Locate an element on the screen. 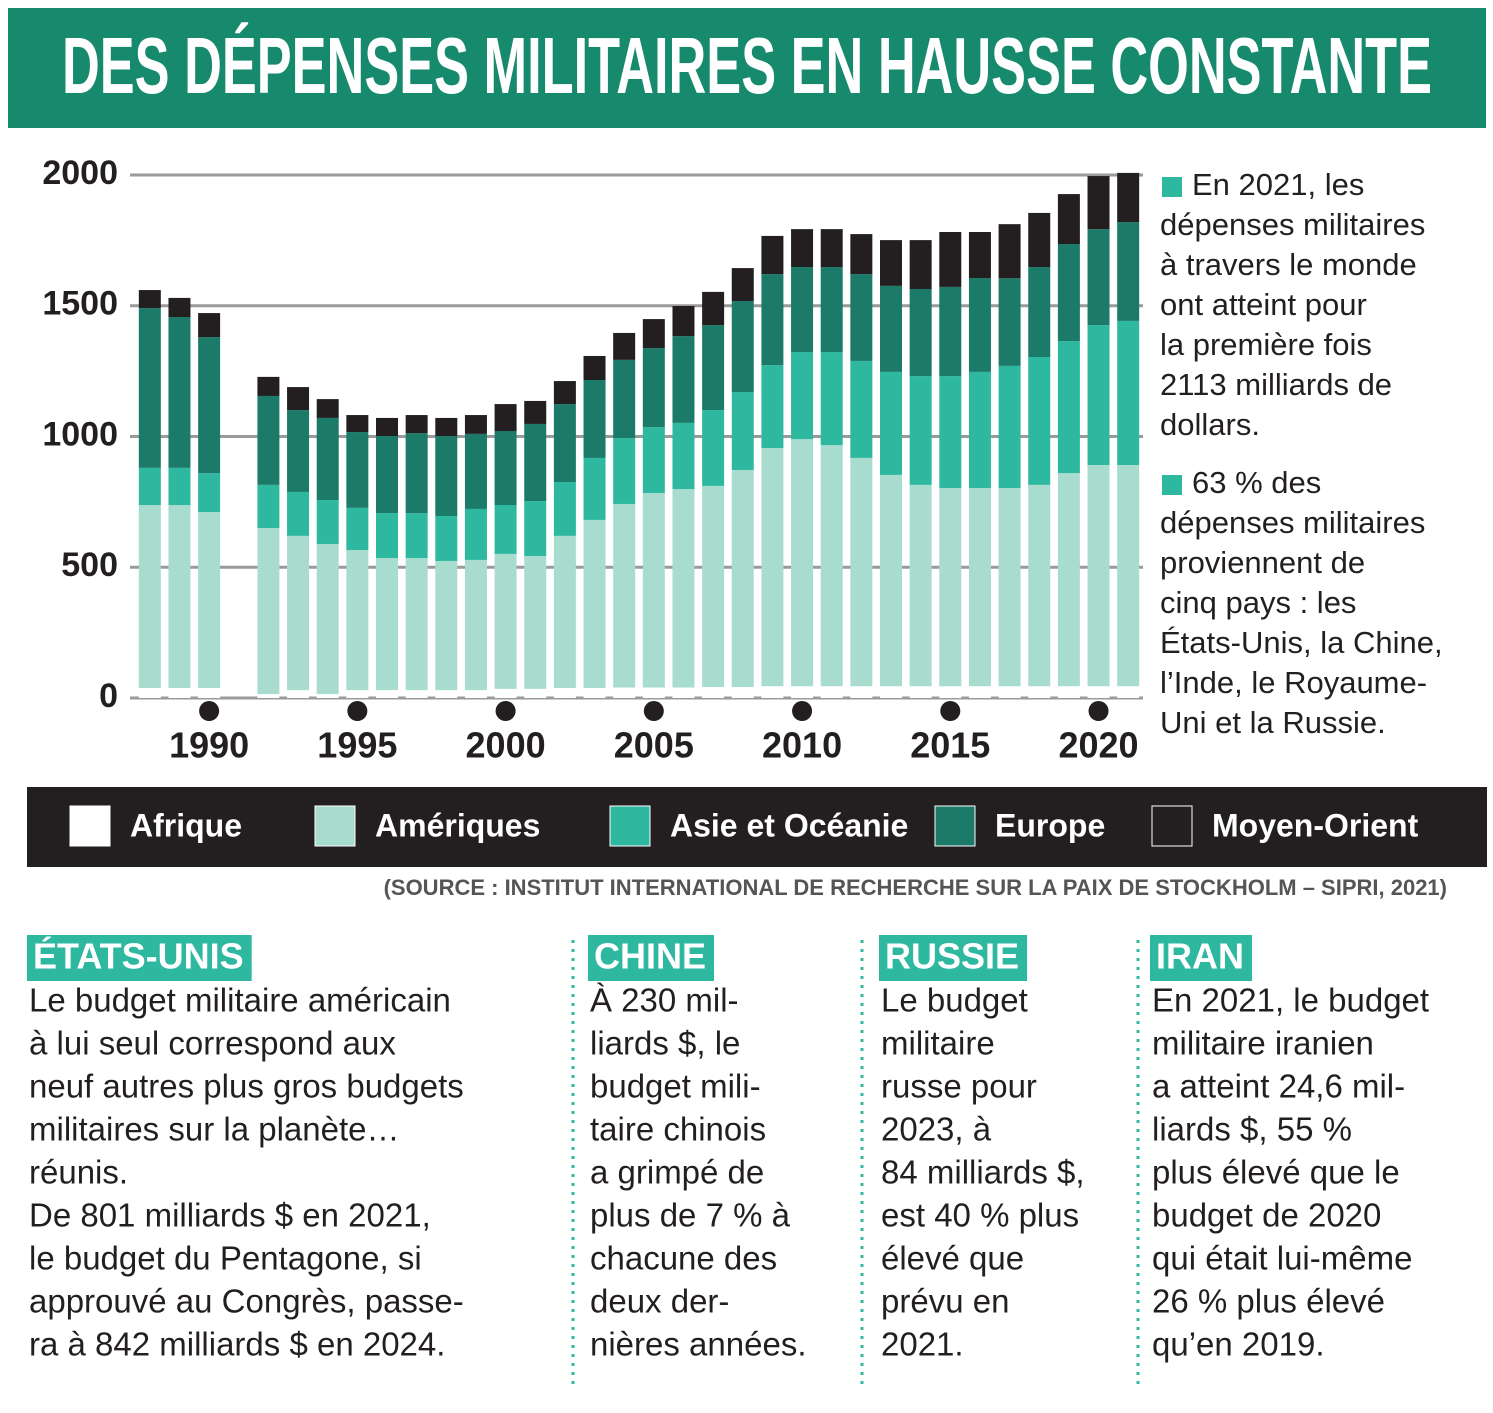  box-line: approuvé au Congrès, passe- is located at coordinates (246, 1301).